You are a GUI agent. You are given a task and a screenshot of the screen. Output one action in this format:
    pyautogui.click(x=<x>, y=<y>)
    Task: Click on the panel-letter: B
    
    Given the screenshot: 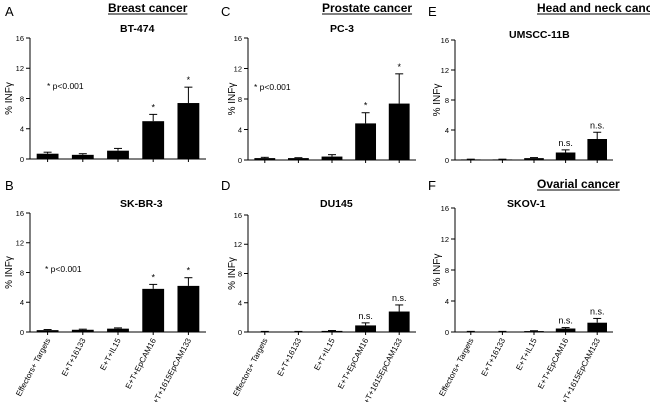 What is the action you would take?
    pyautogui.click(x=9, y=185)
    